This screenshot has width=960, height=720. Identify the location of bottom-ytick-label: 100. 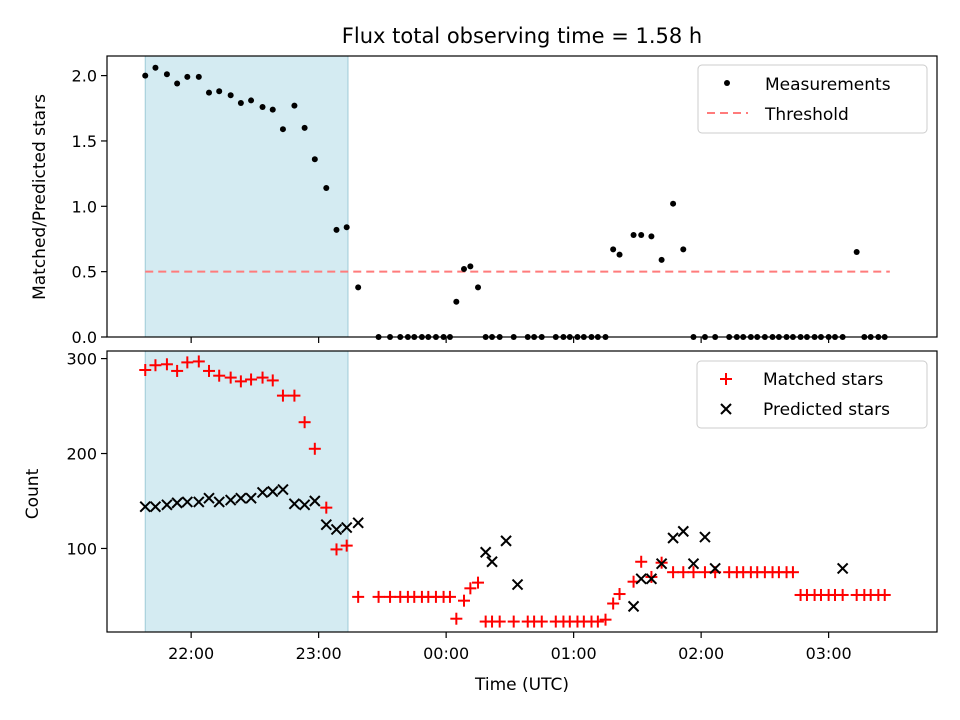
(81, 548).